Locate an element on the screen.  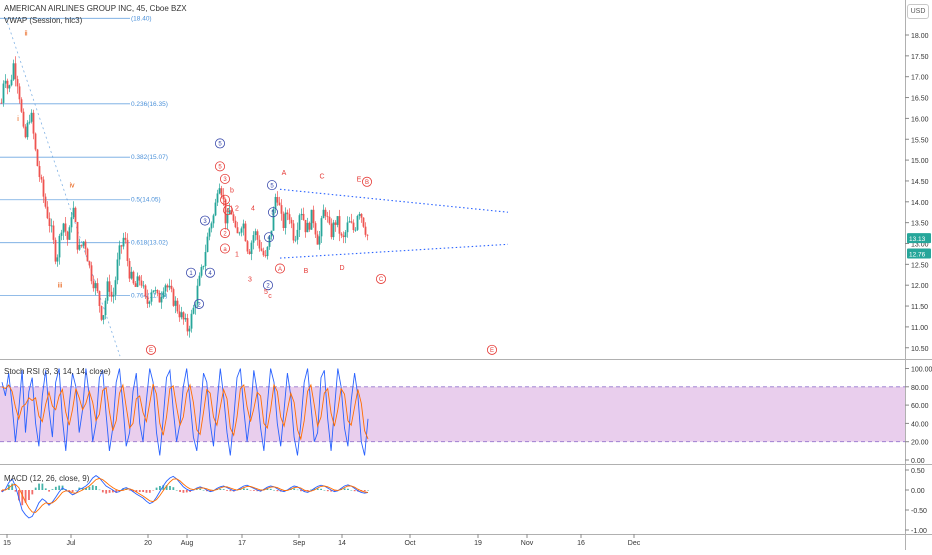
wave-label-text: 4 is located at coordinates (210, 274).